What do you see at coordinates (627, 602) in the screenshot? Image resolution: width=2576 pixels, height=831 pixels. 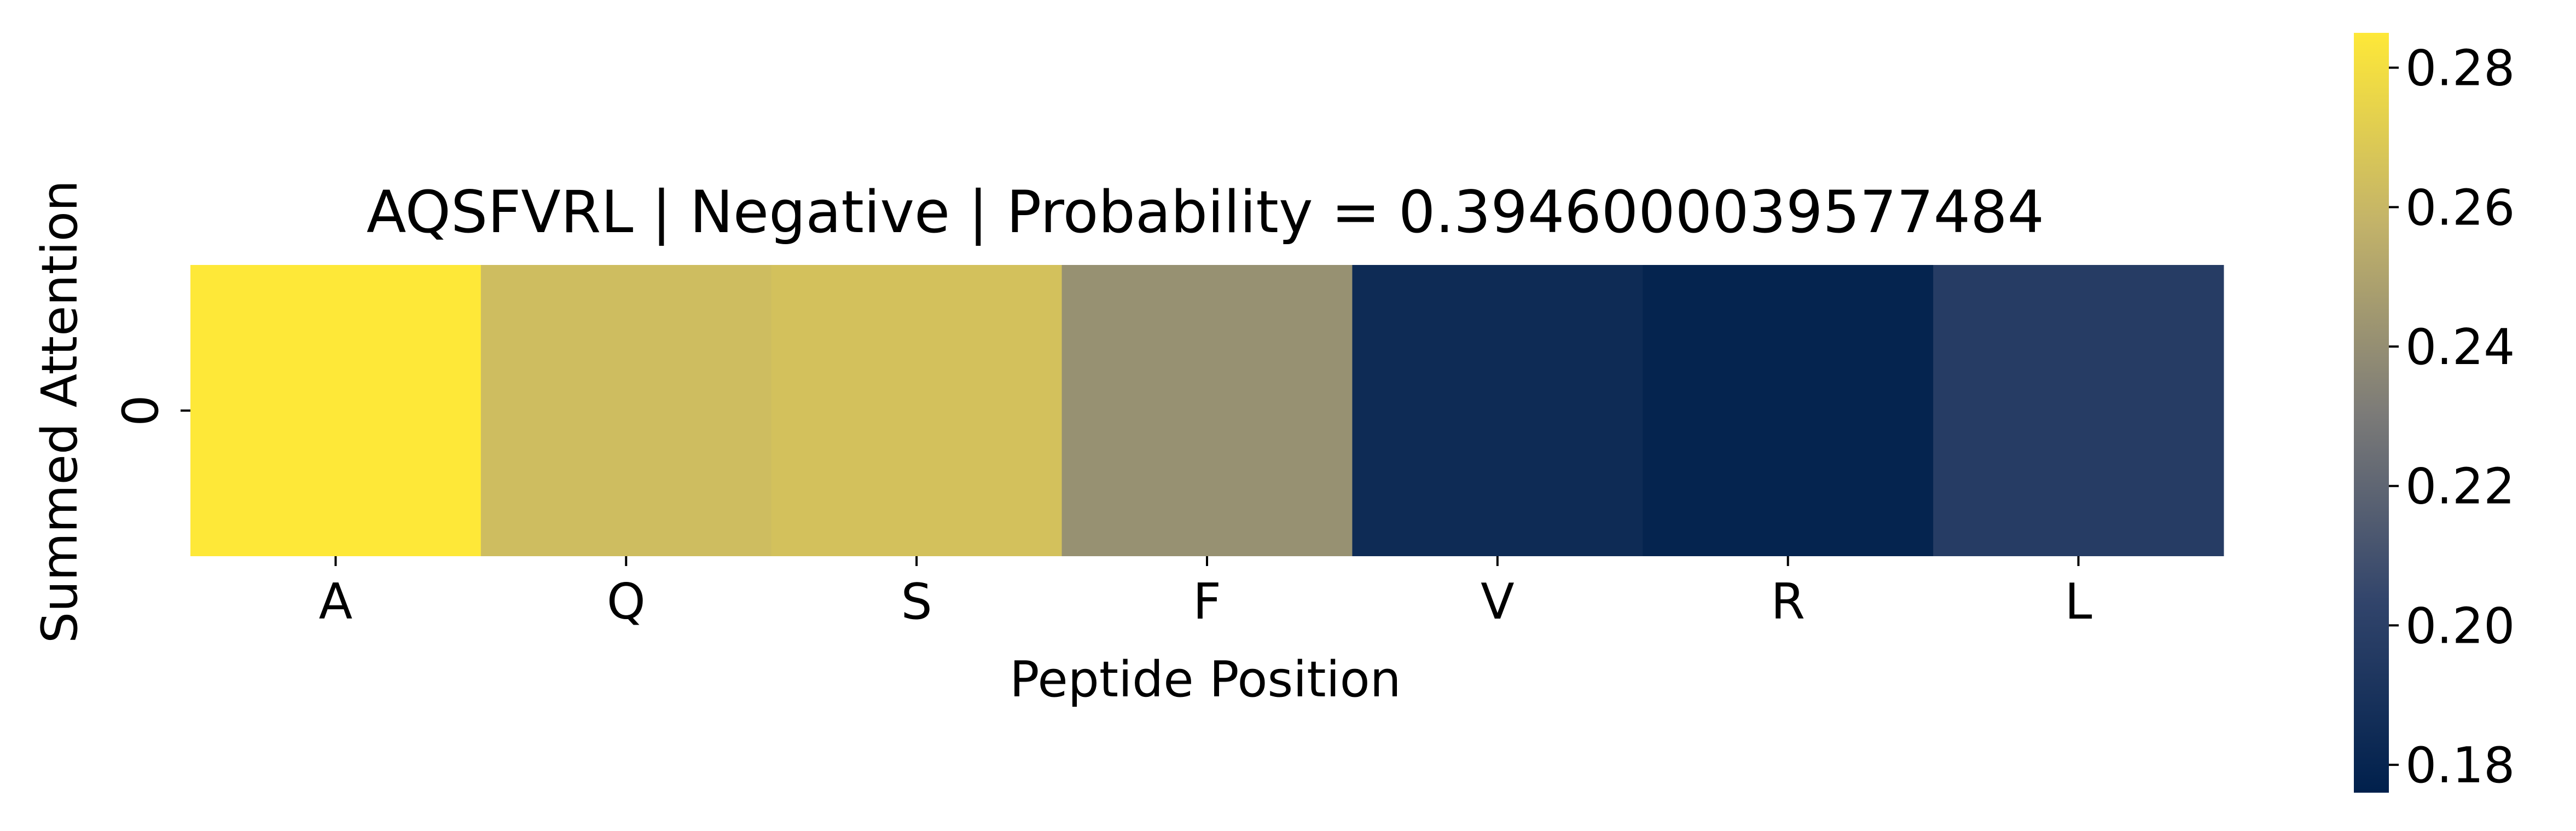 I see `x-tick-label: Q` at bounding box center [627, 602].